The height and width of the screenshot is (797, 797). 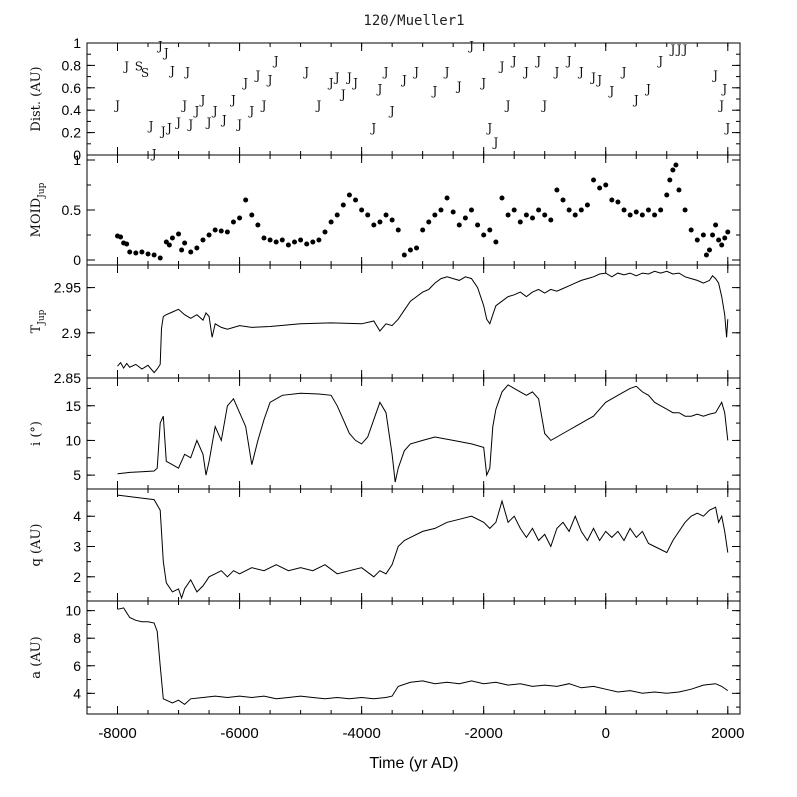 What do you see at coordinates (77, 638) in the screenshot?
I see `y-tick-label: 8` at bounding box center [77, 638].